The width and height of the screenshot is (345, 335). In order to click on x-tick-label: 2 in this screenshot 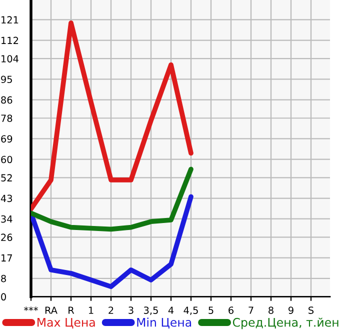, I will do `click(111, 310)`.